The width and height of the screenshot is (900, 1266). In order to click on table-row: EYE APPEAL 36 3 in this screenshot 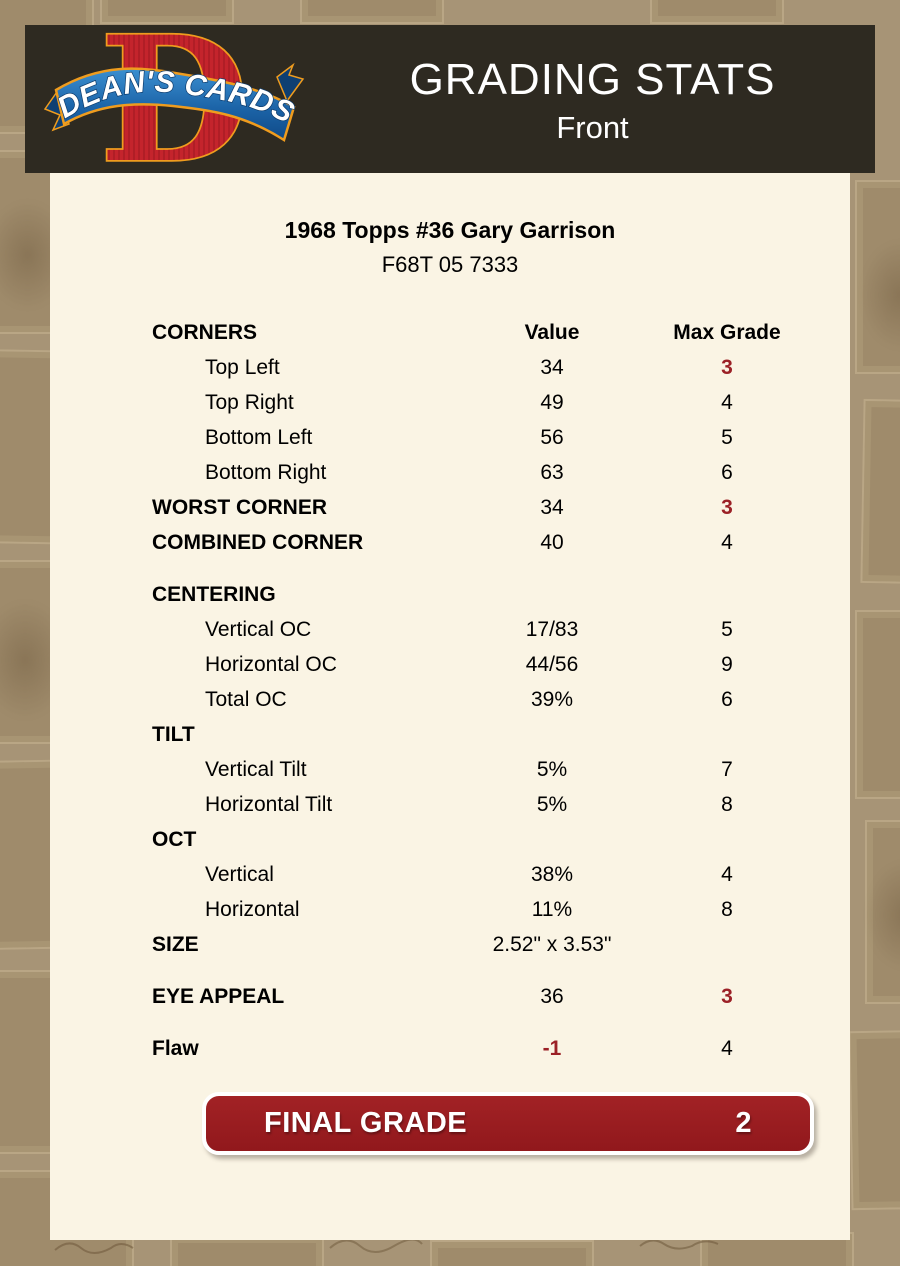, I will do `click(501, 996)`.